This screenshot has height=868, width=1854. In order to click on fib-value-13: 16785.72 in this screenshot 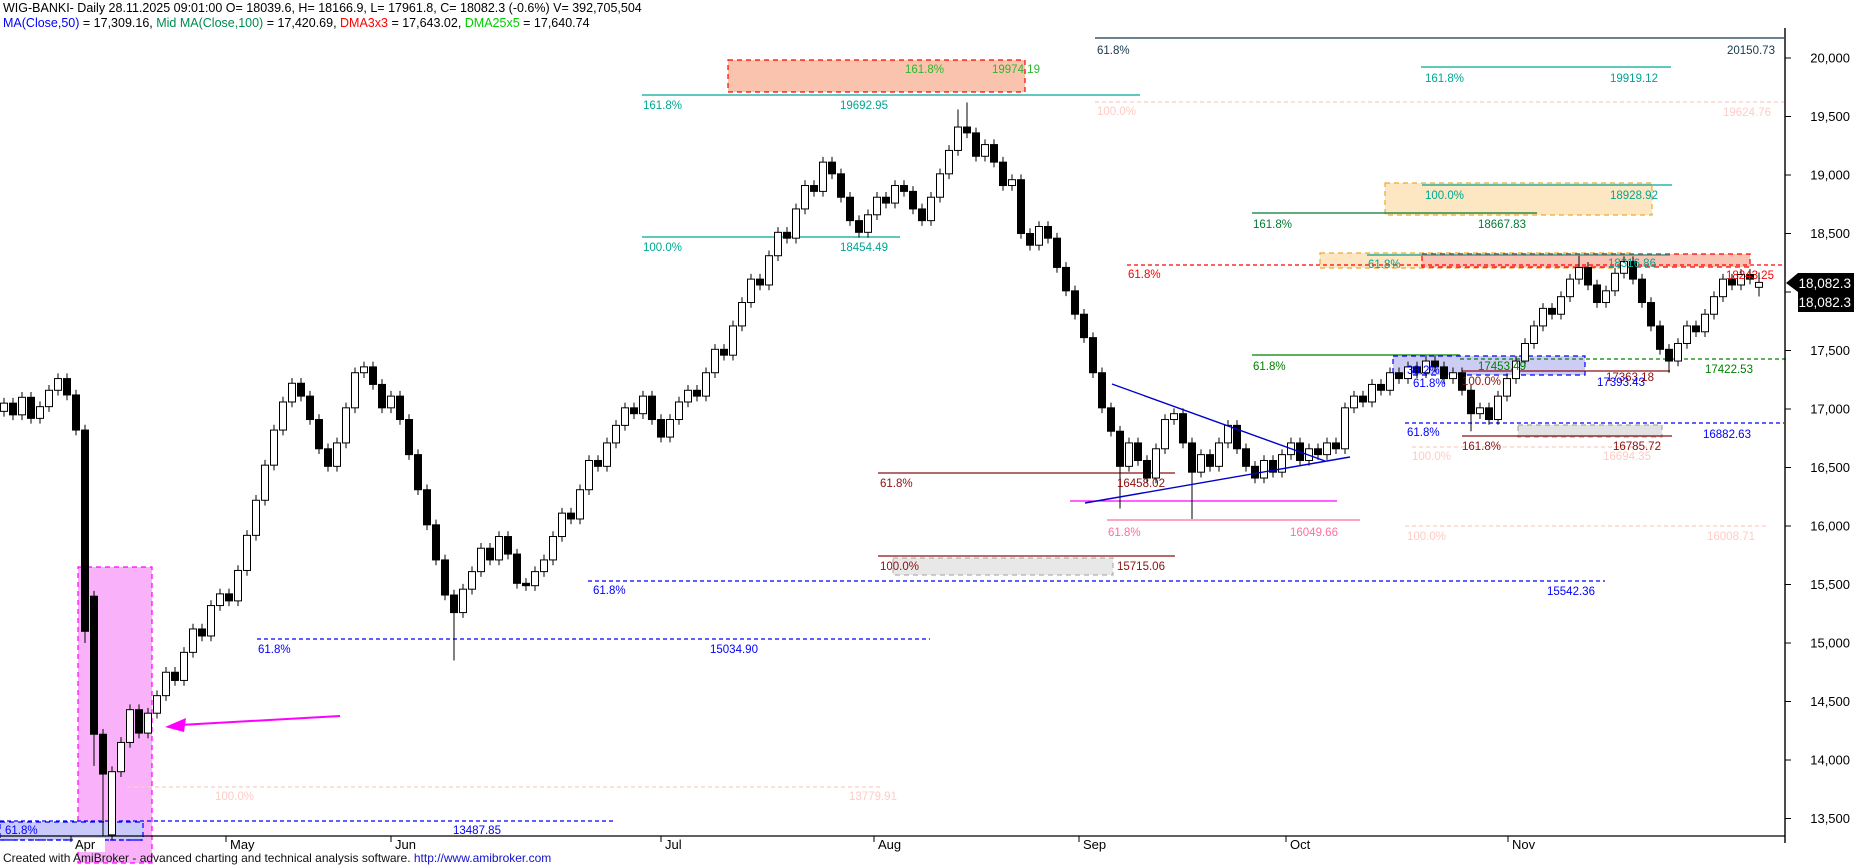, I will do `click(1637, 447)`.